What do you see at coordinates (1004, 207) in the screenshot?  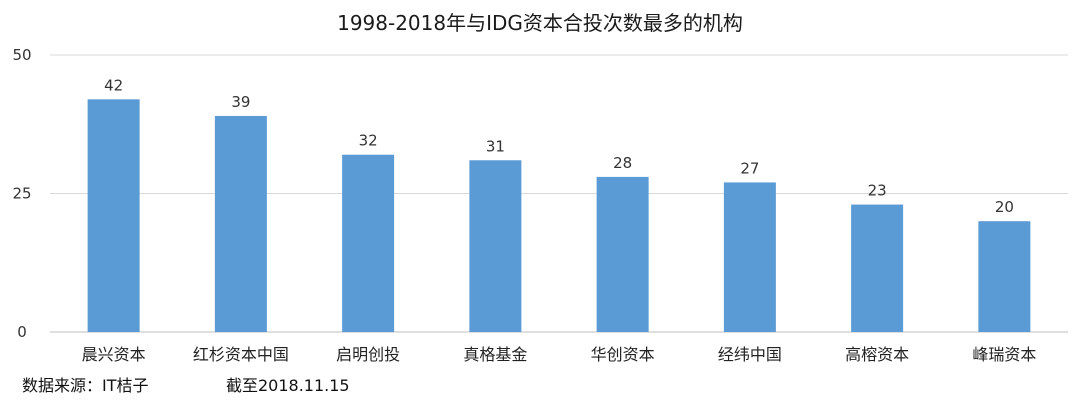 I see `bar-value-label: 20` at bounding box center [1004, 207].